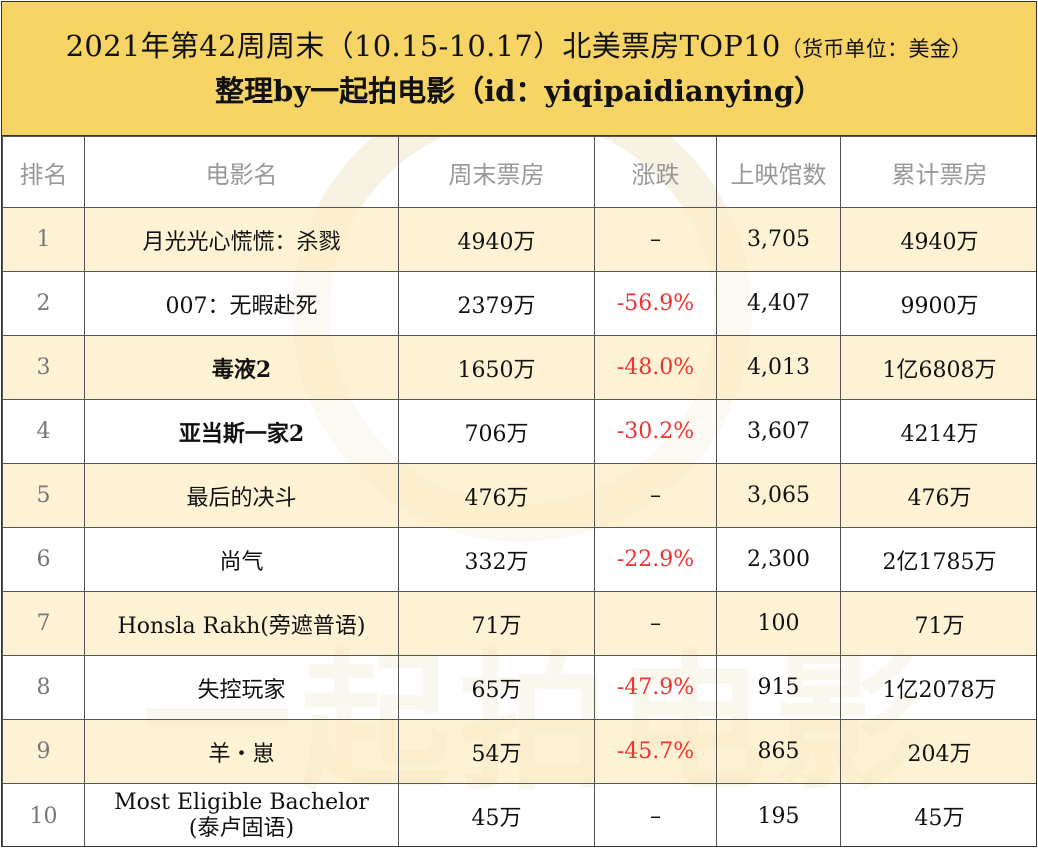 The image size is (1038, 849). I want to click on col-theaters: 上映馆数, so click(778, 172).